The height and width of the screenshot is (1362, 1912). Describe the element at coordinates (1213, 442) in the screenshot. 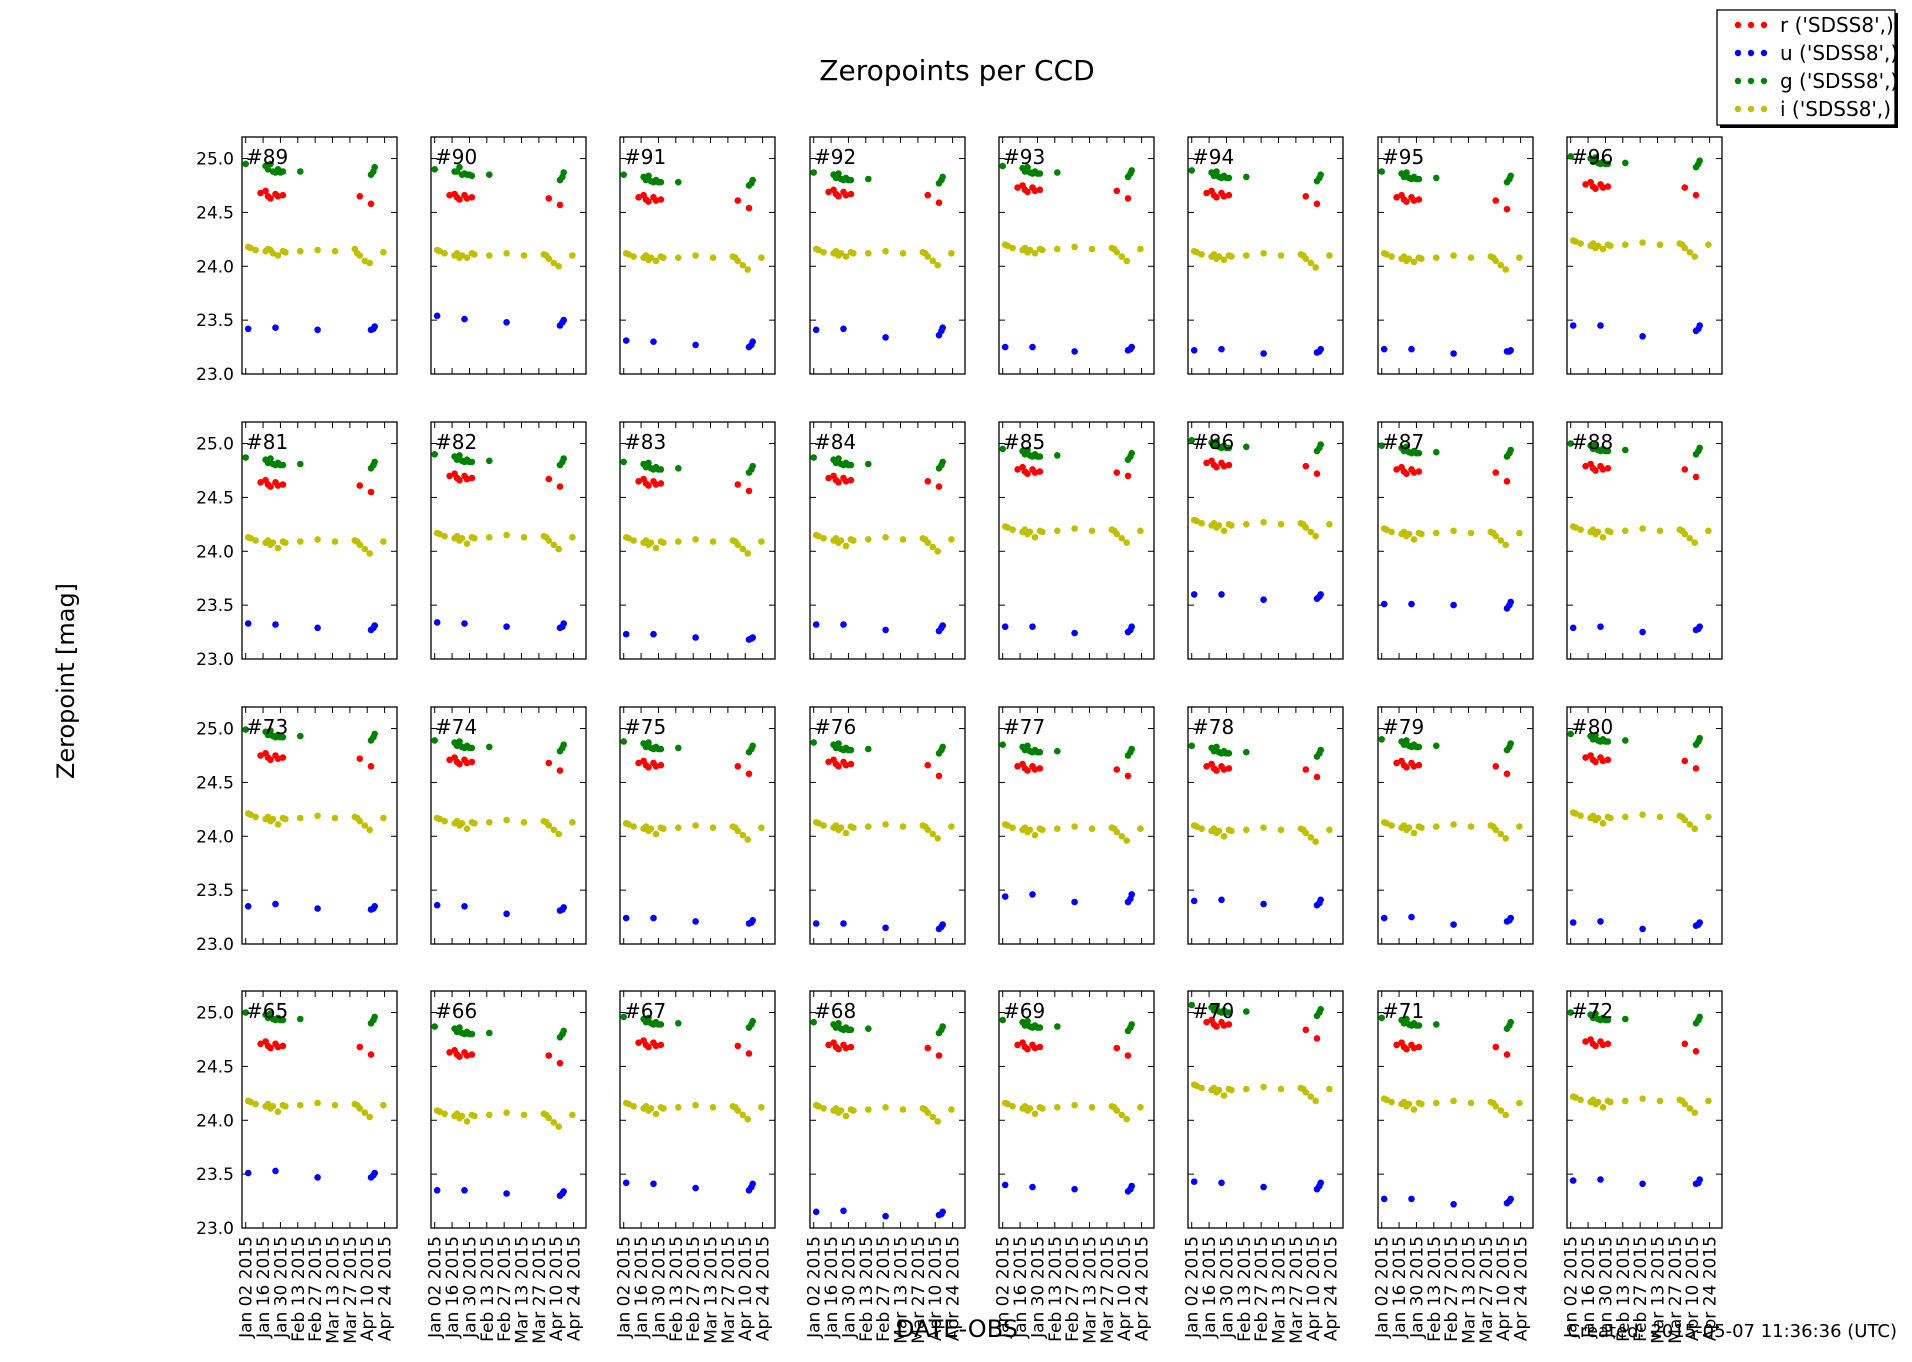

I see `ccd-label: #86` at that location.